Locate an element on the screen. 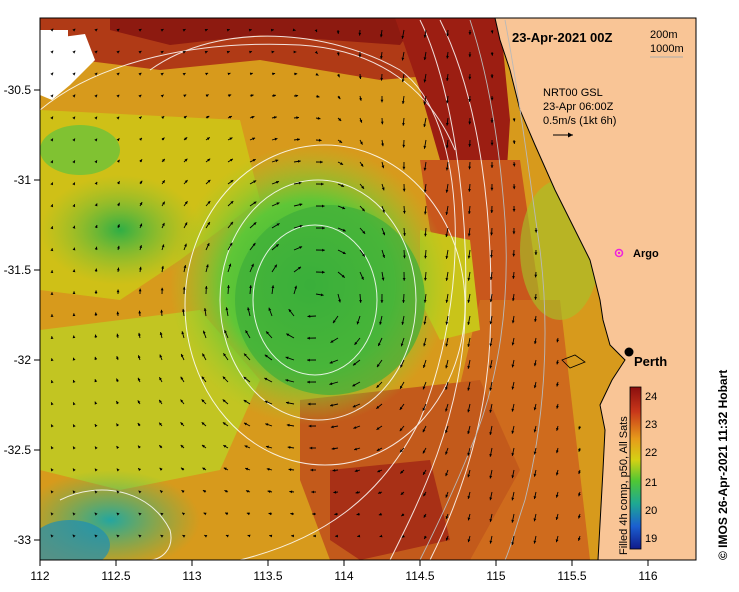  colorbar-tick: 19 is located at coordinates (651, 539).